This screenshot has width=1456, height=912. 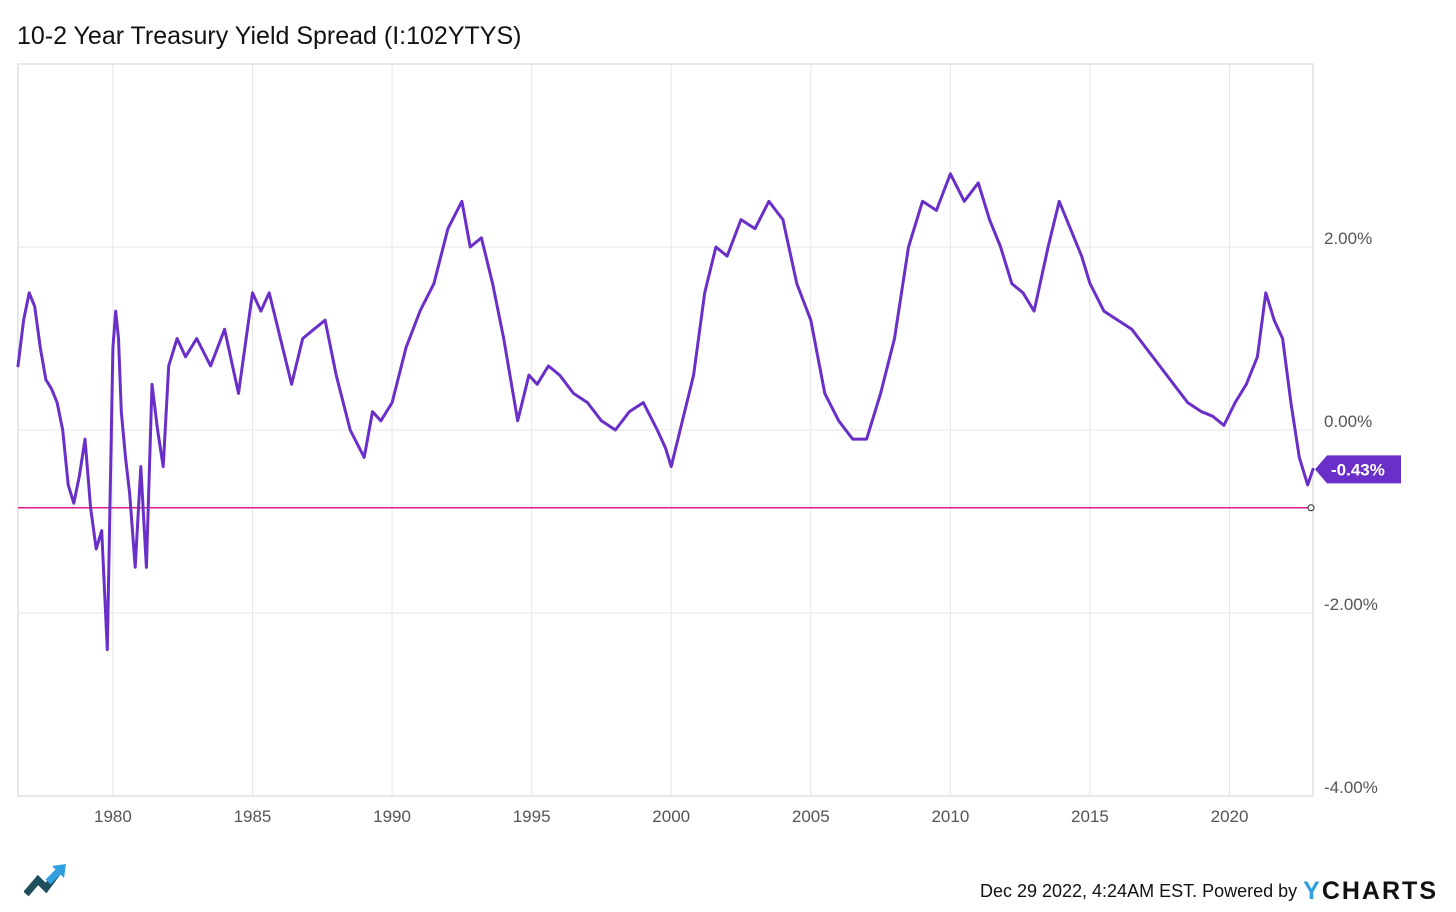 I want to click on x-tick-label: 2000, so click(x=671, y=816).